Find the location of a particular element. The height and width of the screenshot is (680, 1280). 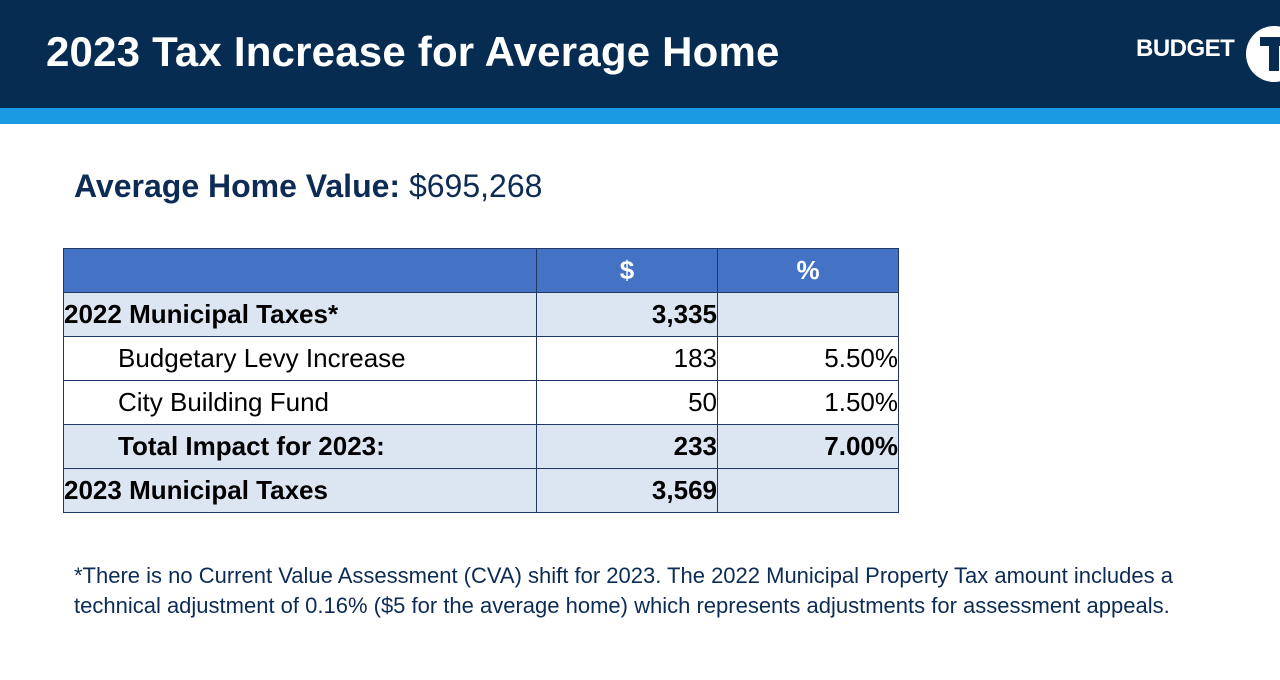

row-dollars: 183 is located at coordinates (627, 358).